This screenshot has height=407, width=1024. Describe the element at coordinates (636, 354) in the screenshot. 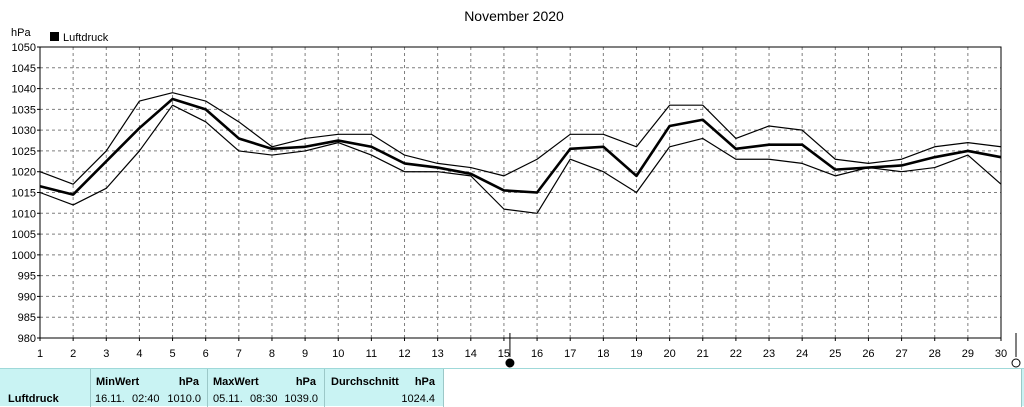

I see `x-tick-label: 19` at that location.